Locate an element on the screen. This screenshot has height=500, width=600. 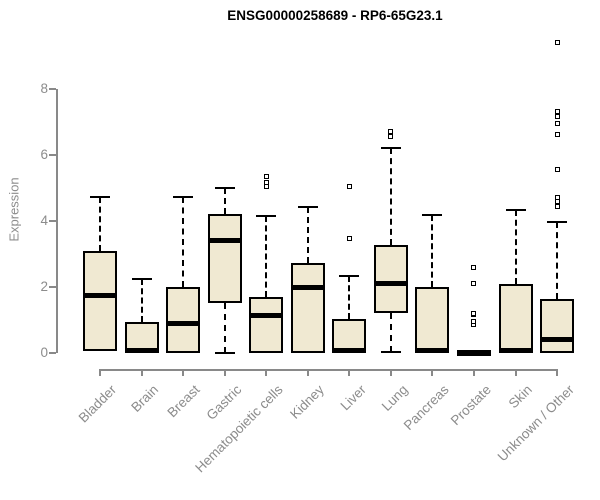
x-category-label: Gastric is located at coordinates (224, 402).